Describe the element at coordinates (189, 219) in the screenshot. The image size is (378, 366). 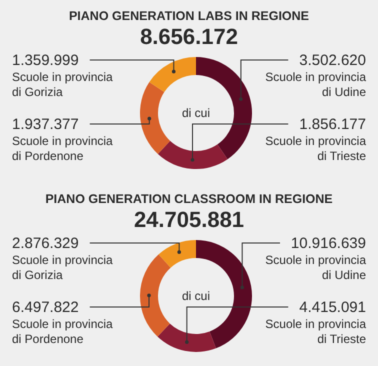
I see `chart-subtitle: 24.705.881` at that location.